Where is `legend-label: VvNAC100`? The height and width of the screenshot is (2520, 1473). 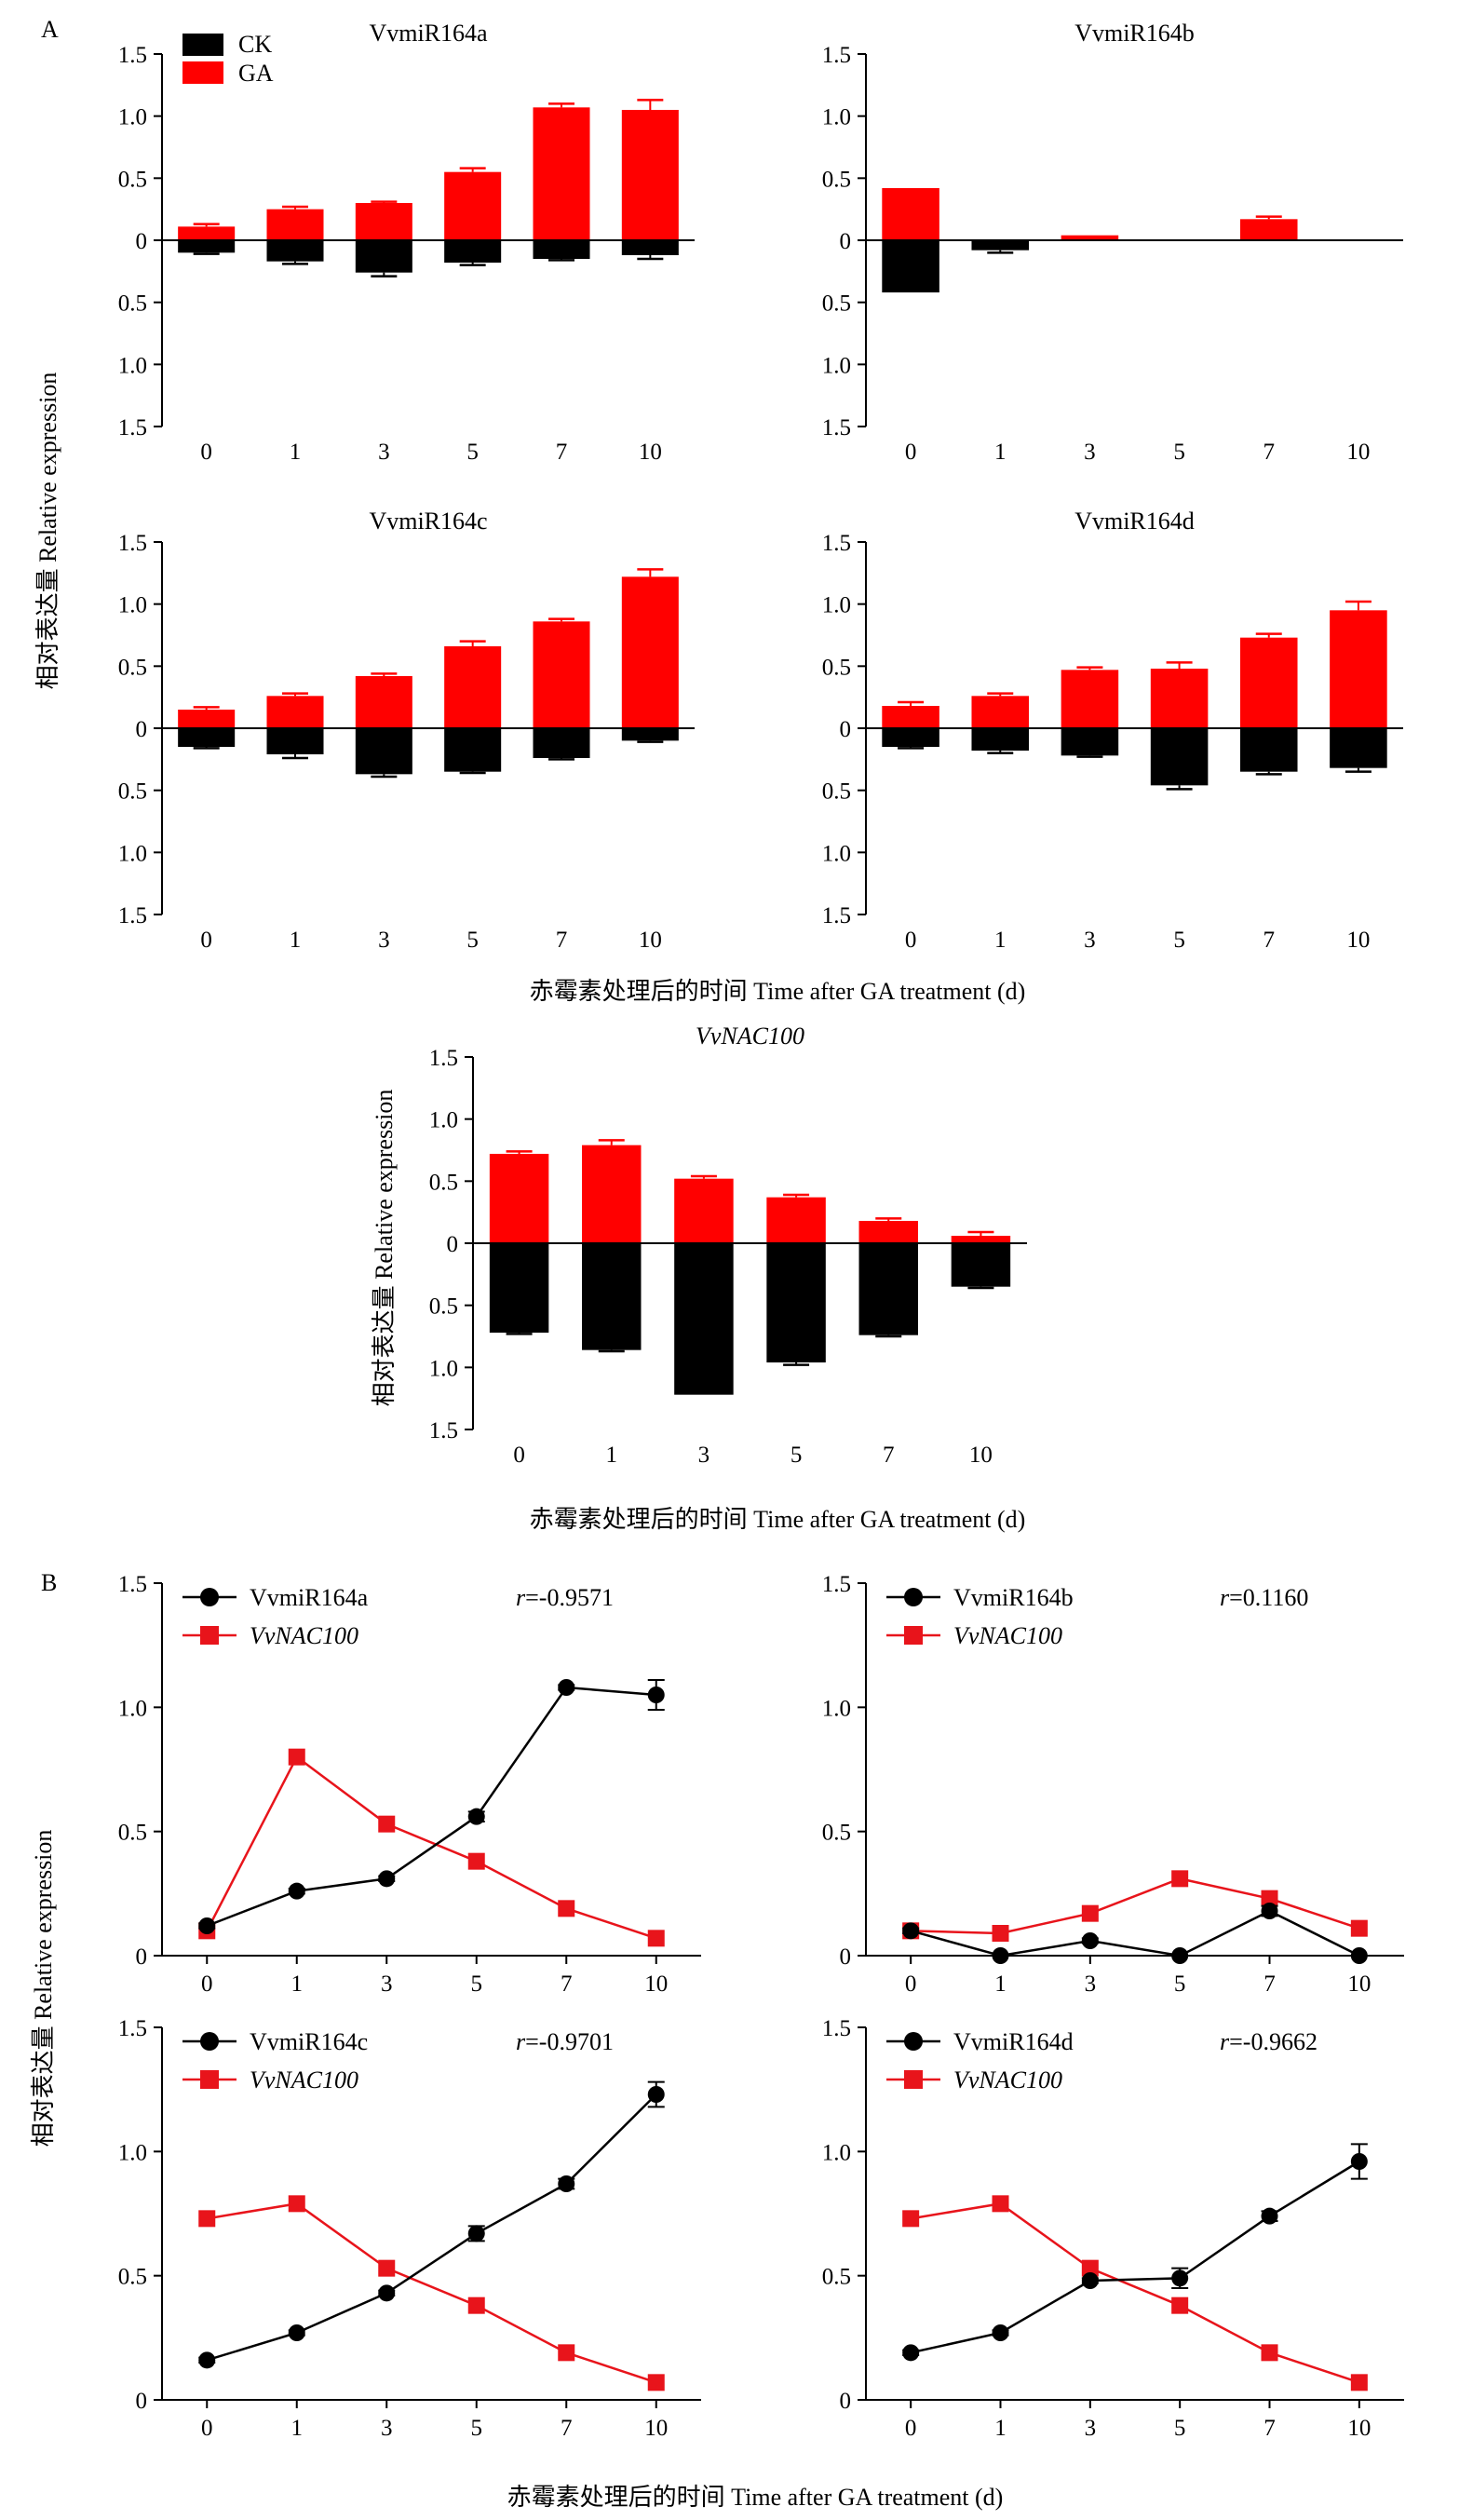
legend-label: VvNAC100 is located at coordinates (1008, 2079).